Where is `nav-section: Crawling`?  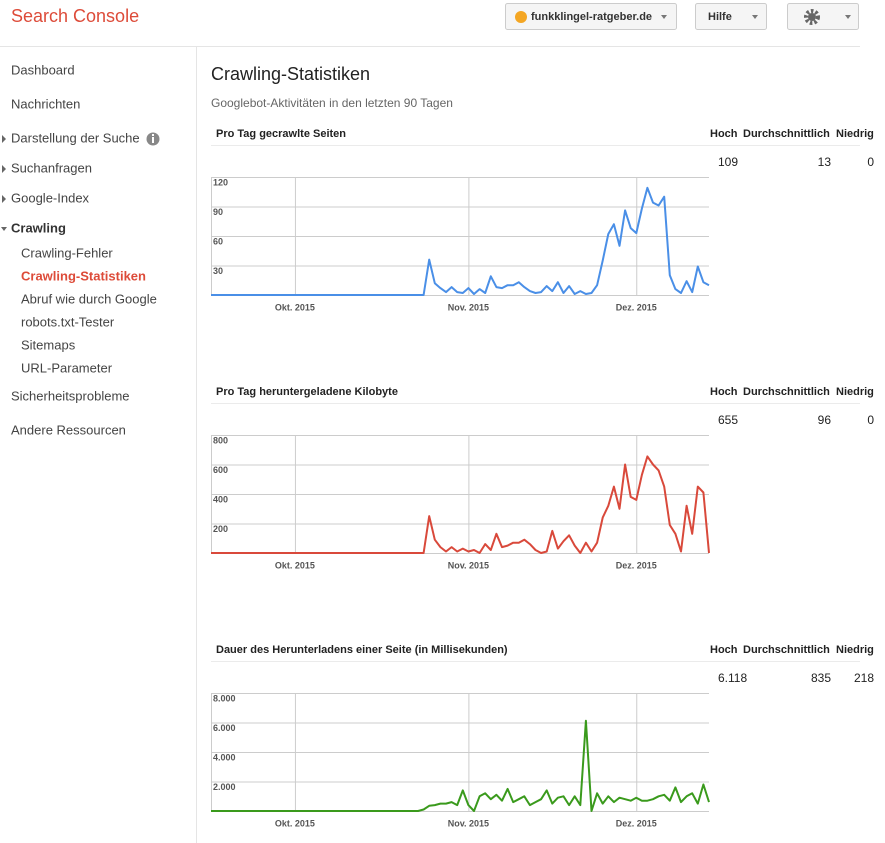
nav-section: Crawling is located at coordinates (38, 227).